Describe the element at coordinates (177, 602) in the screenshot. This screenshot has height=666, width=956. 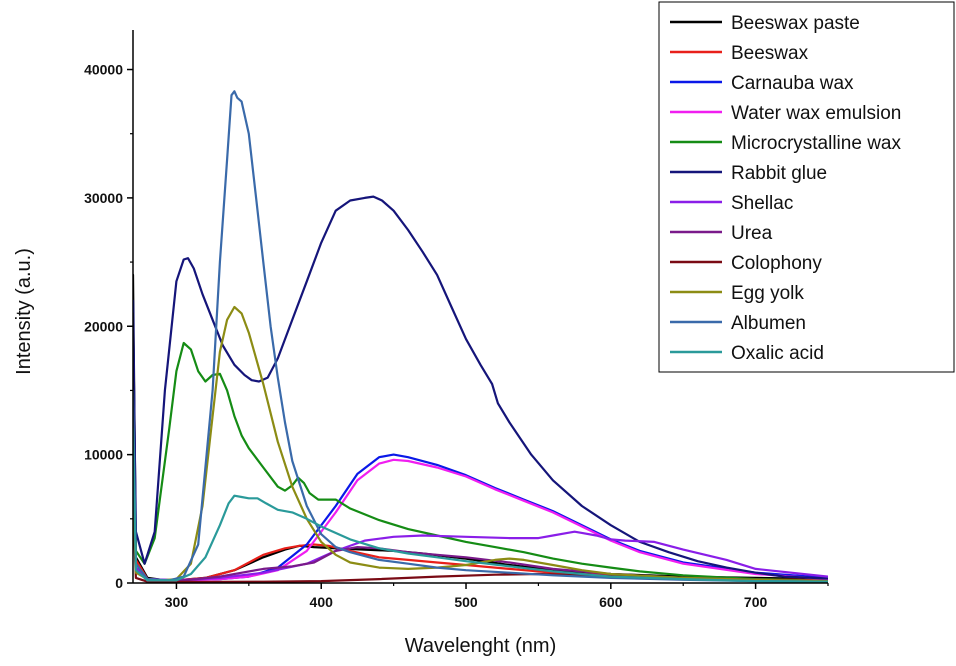
I see `x-tick-label: 300` at that location.